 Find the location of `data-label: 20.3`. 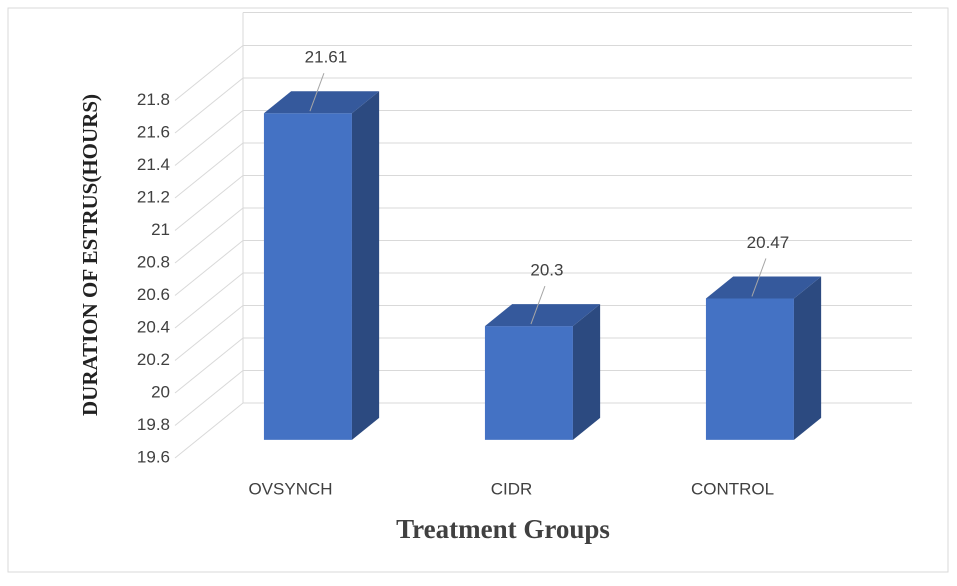

data-label: 20.3 is located at coordinates (546, 270).